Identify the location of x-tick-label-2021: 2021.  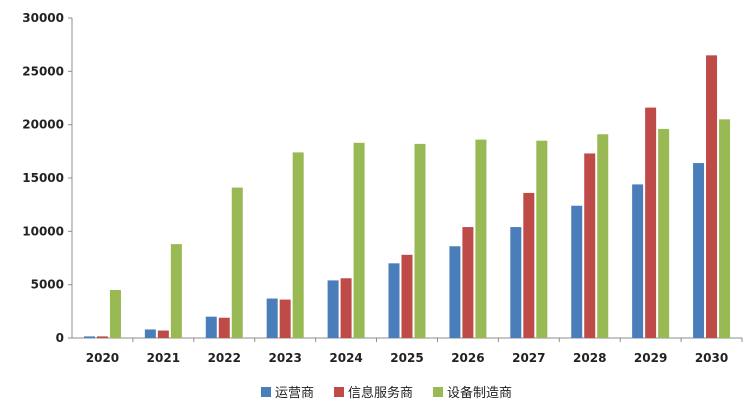
(163, 358).